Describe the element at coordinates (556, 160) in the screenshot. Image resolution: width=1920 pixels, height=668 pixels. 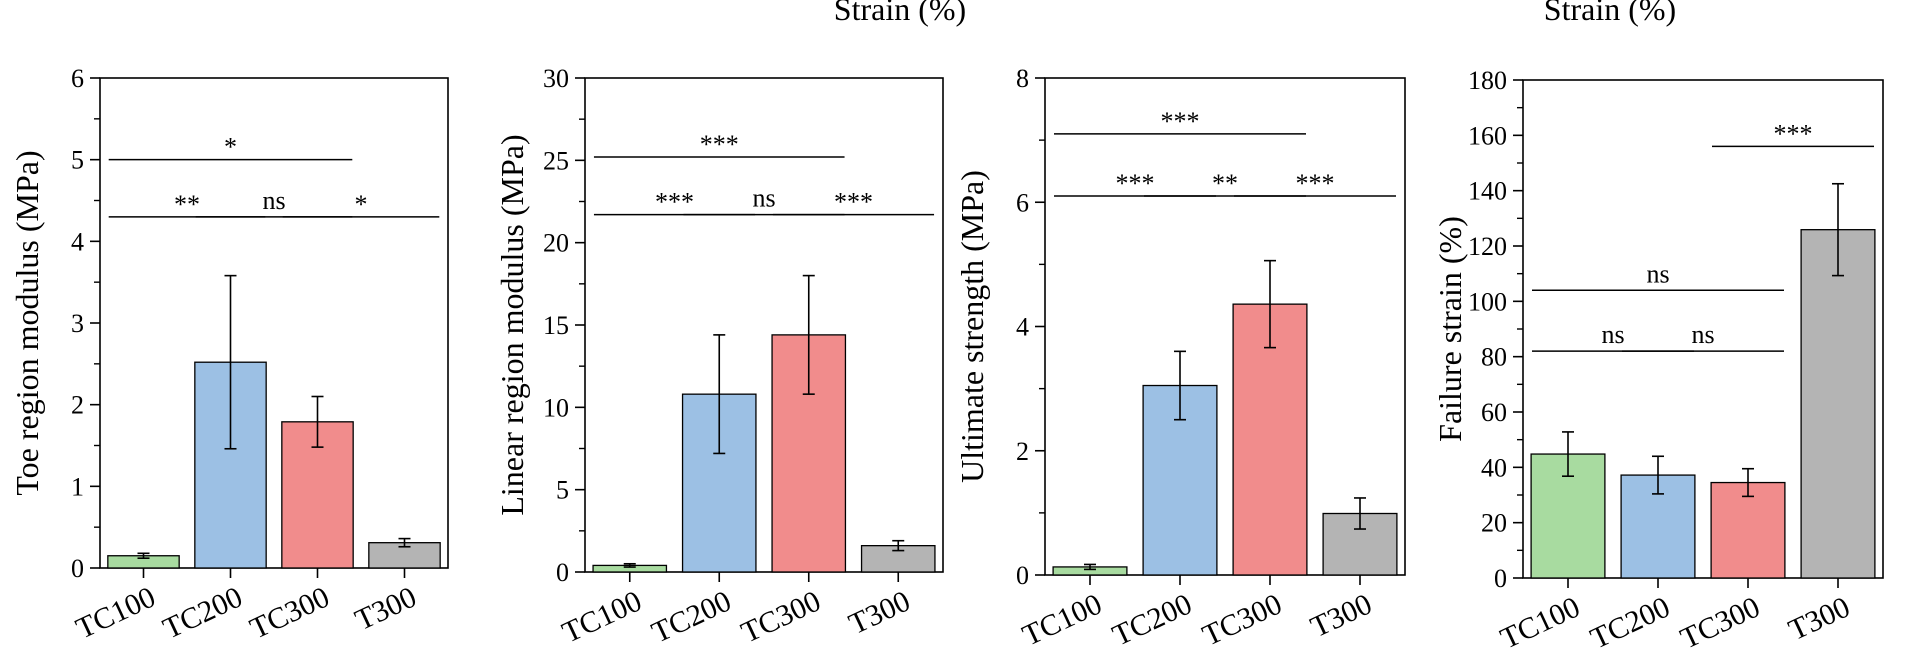
I see `y-tick-label: 25` at that location.